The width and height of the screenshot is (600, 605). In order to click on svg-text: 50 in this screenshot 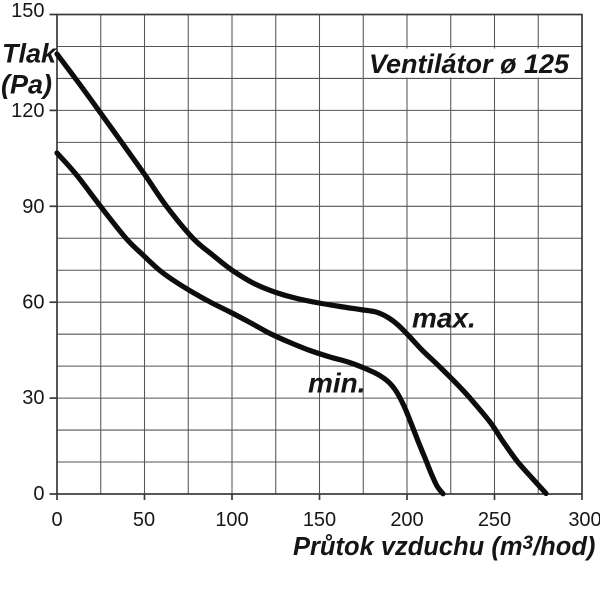, I will do `click(144, 520)`.